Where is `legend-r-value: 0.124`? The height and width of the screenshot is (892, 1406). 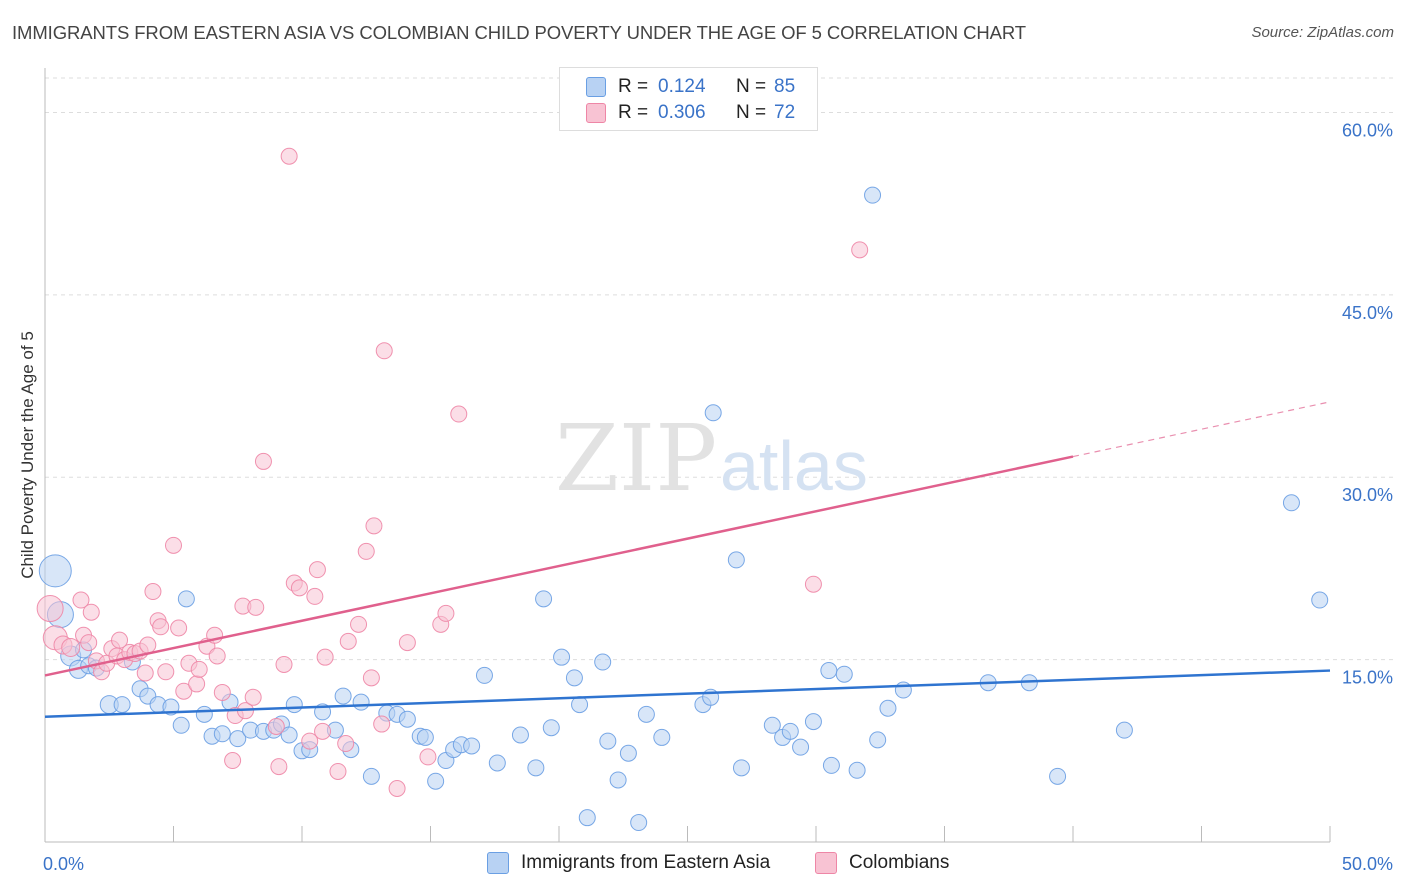
legend-r-value: 0.124 is located at coordinates (682, 86).